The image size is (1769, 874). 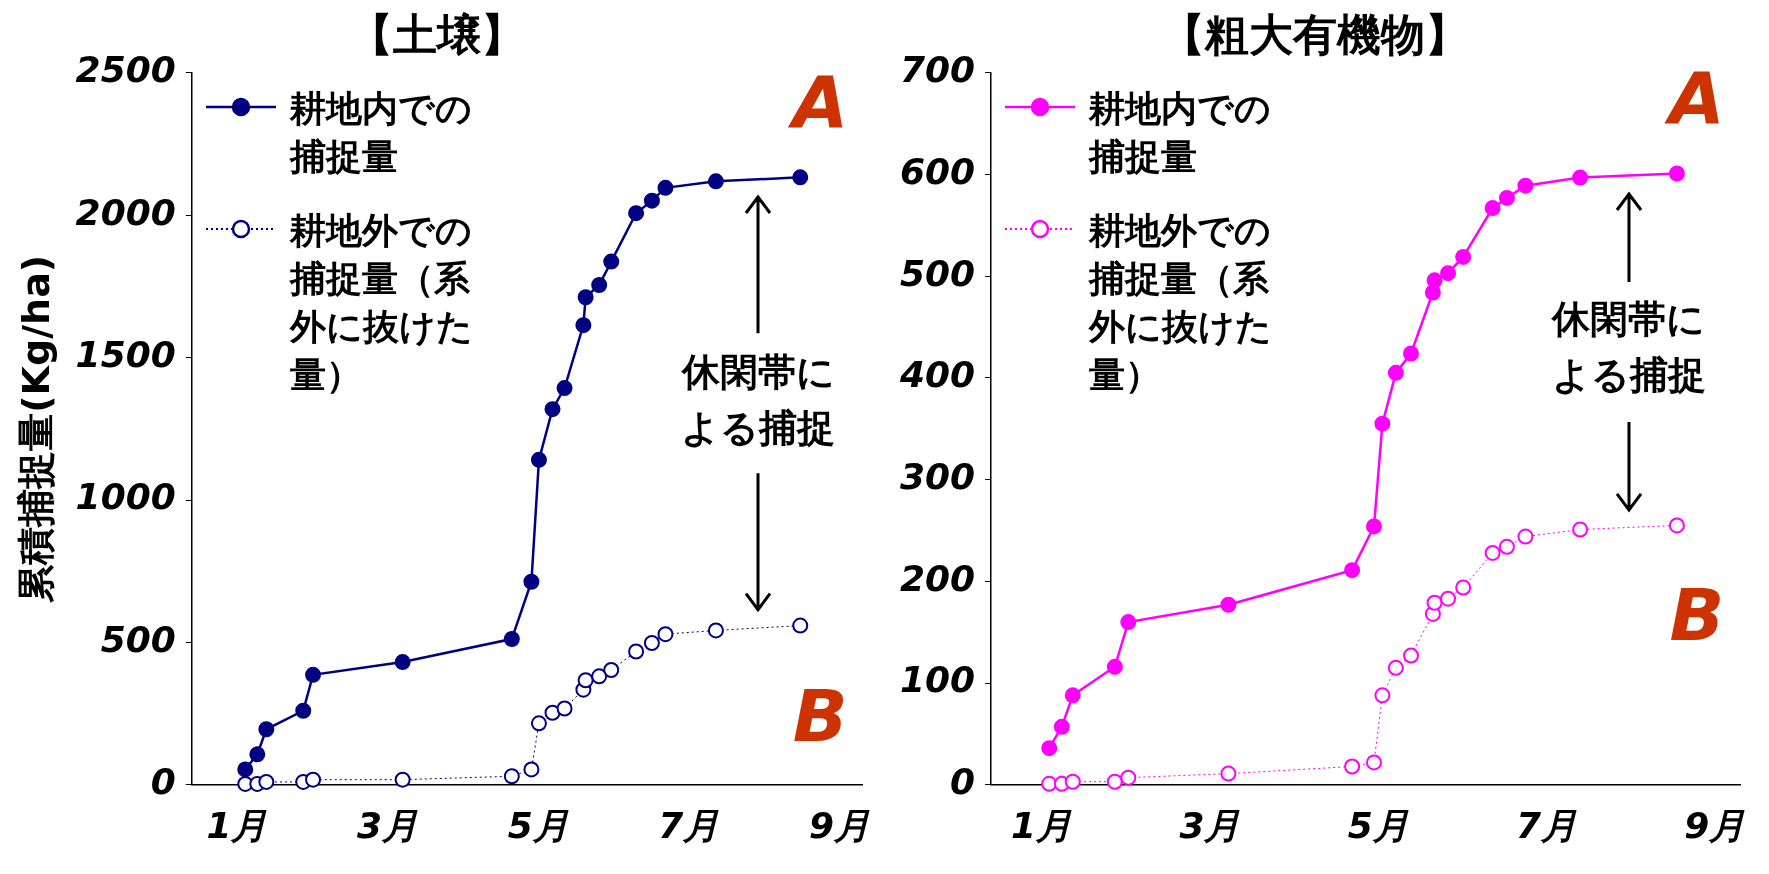 I want to click on x-tick-label: 7月, so click(x=689, y=825).